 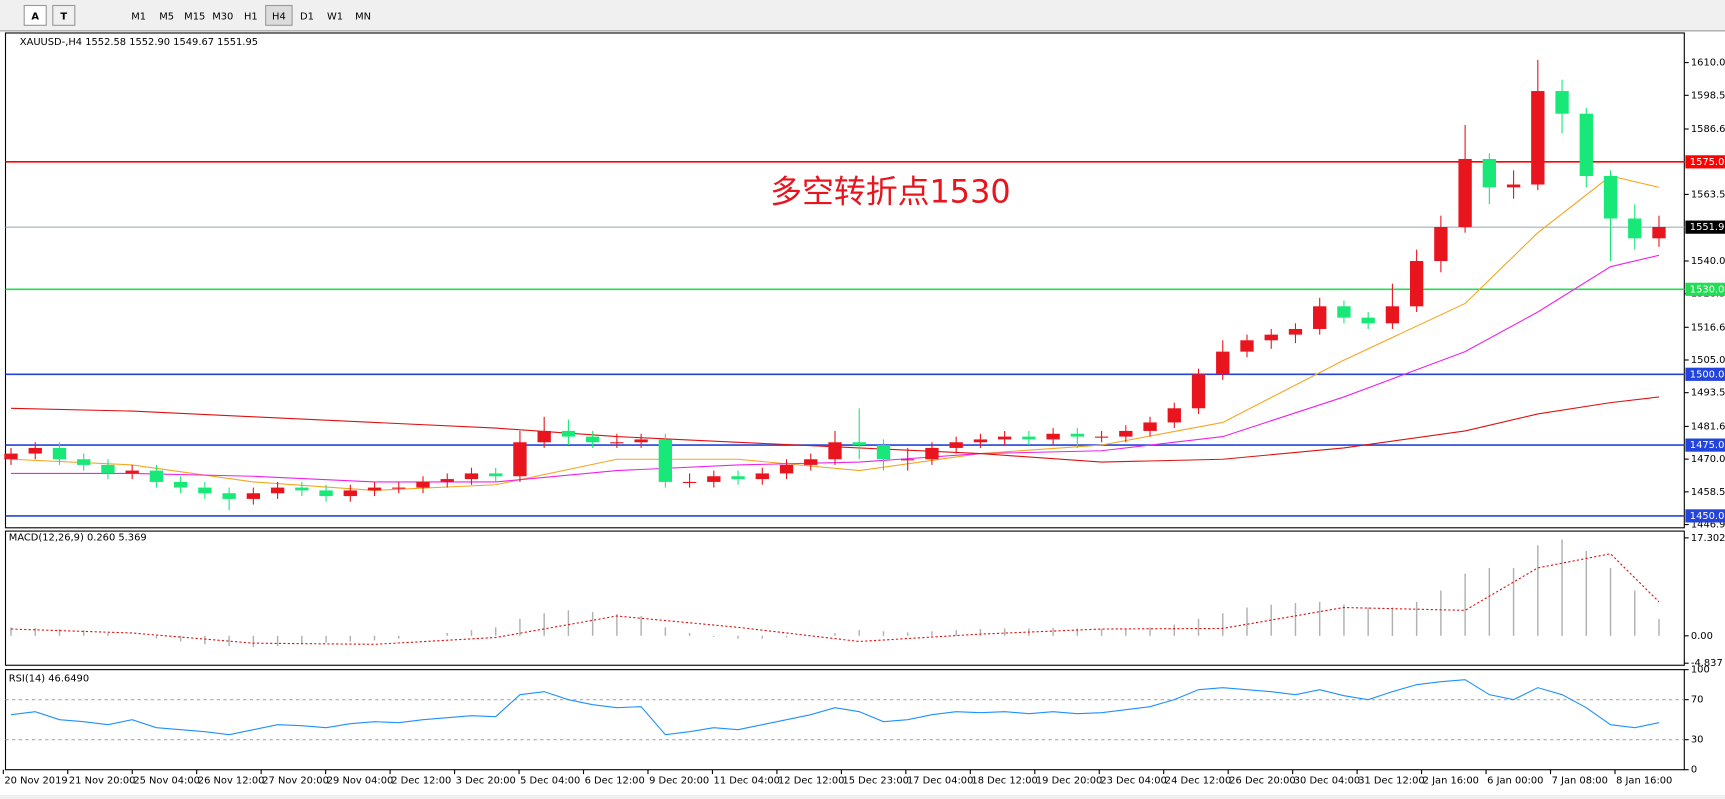 What do you see at coordinates (1707, 445) in the screenshot?
I see `level-label: 1475.00` at bounding box center [1707, 445].